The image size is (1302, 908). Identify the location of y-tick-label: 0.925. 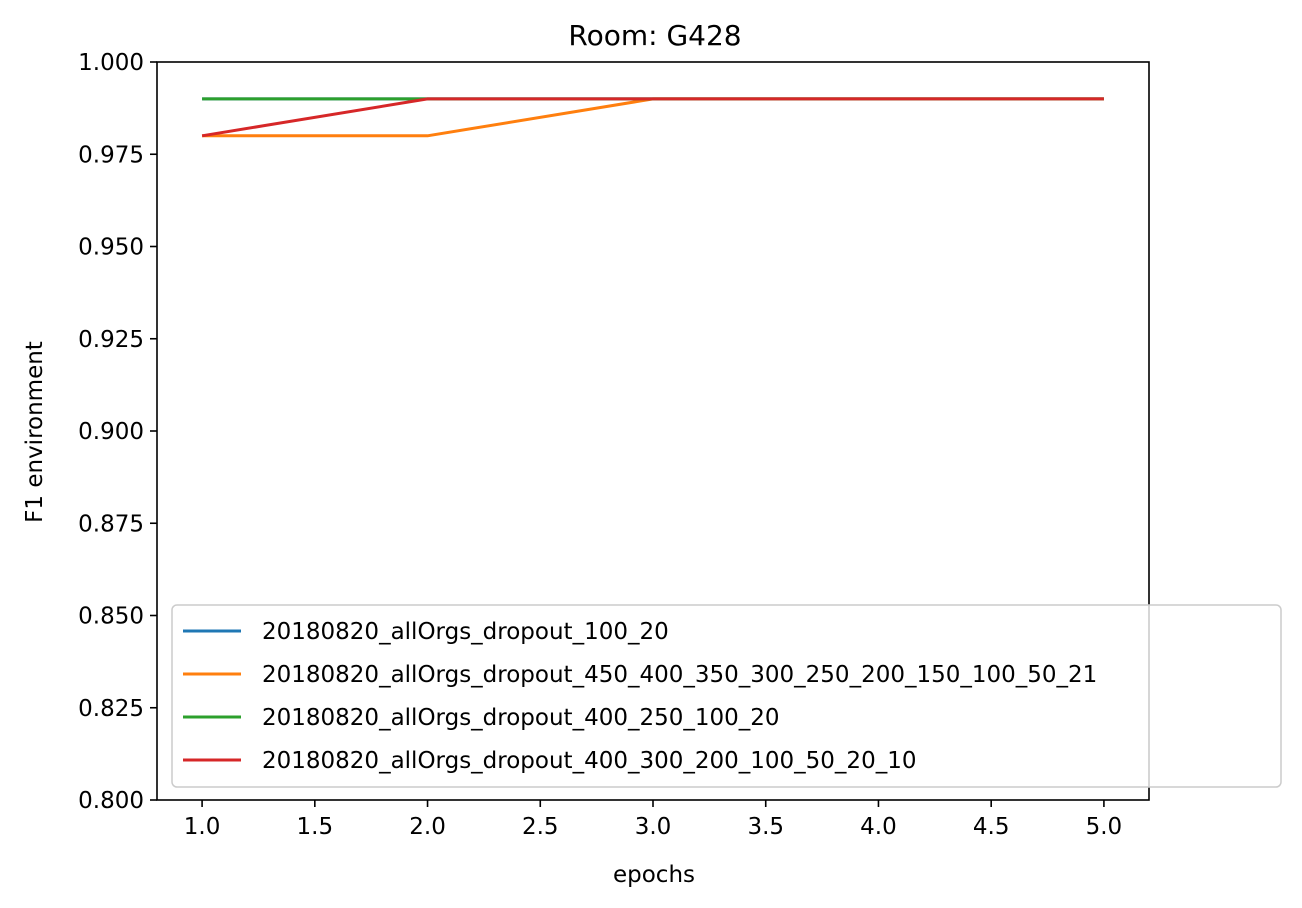
(111, 340).